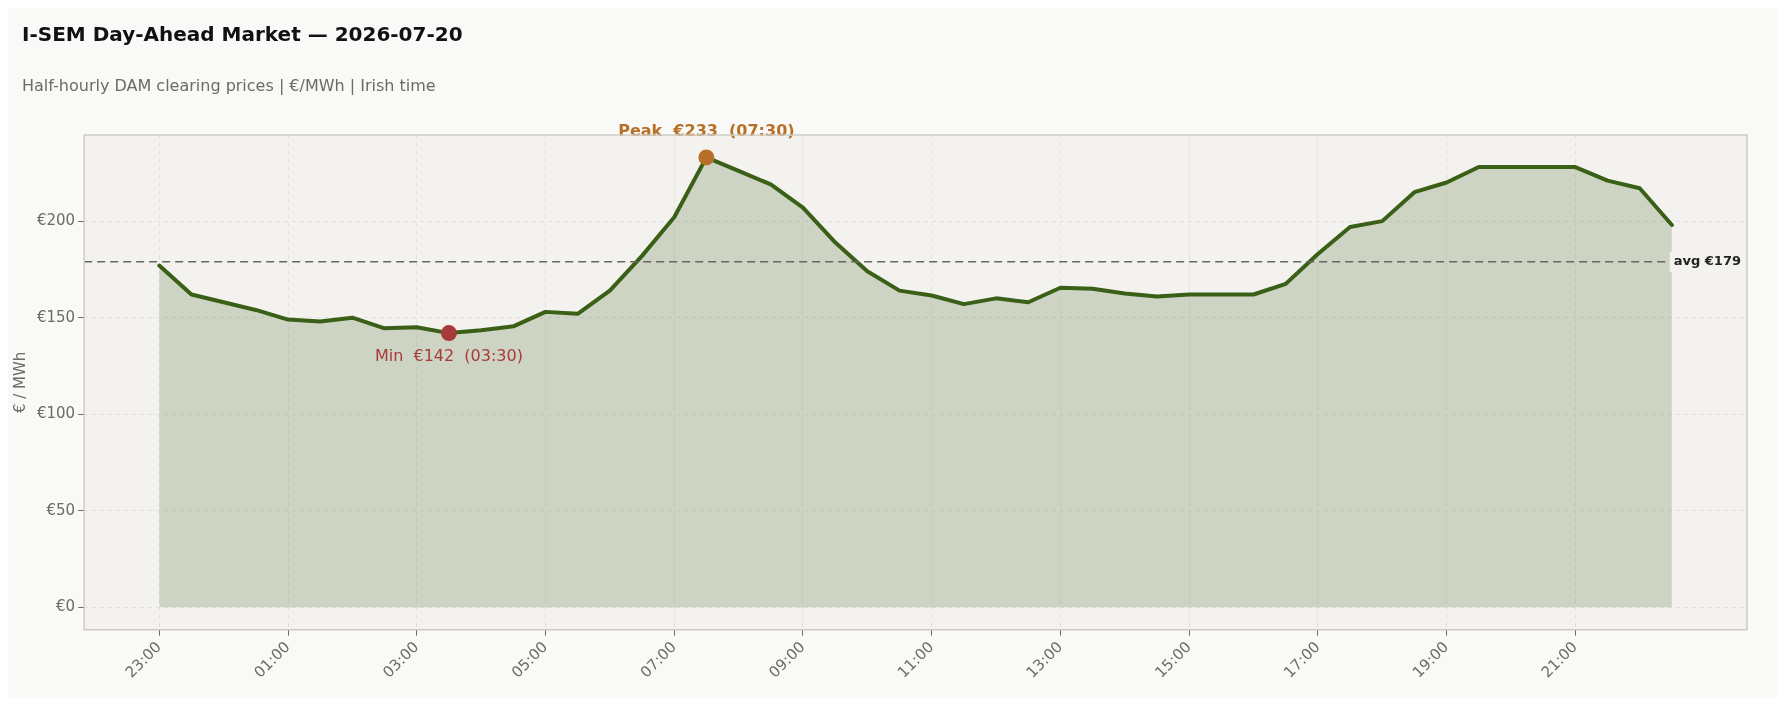 The height and width of the screenshot is (708, 1785). What do you see at coordinates (61, 509) in the screenshot?
I see `y-tick-label: €50` at bounding box center [61, 509].